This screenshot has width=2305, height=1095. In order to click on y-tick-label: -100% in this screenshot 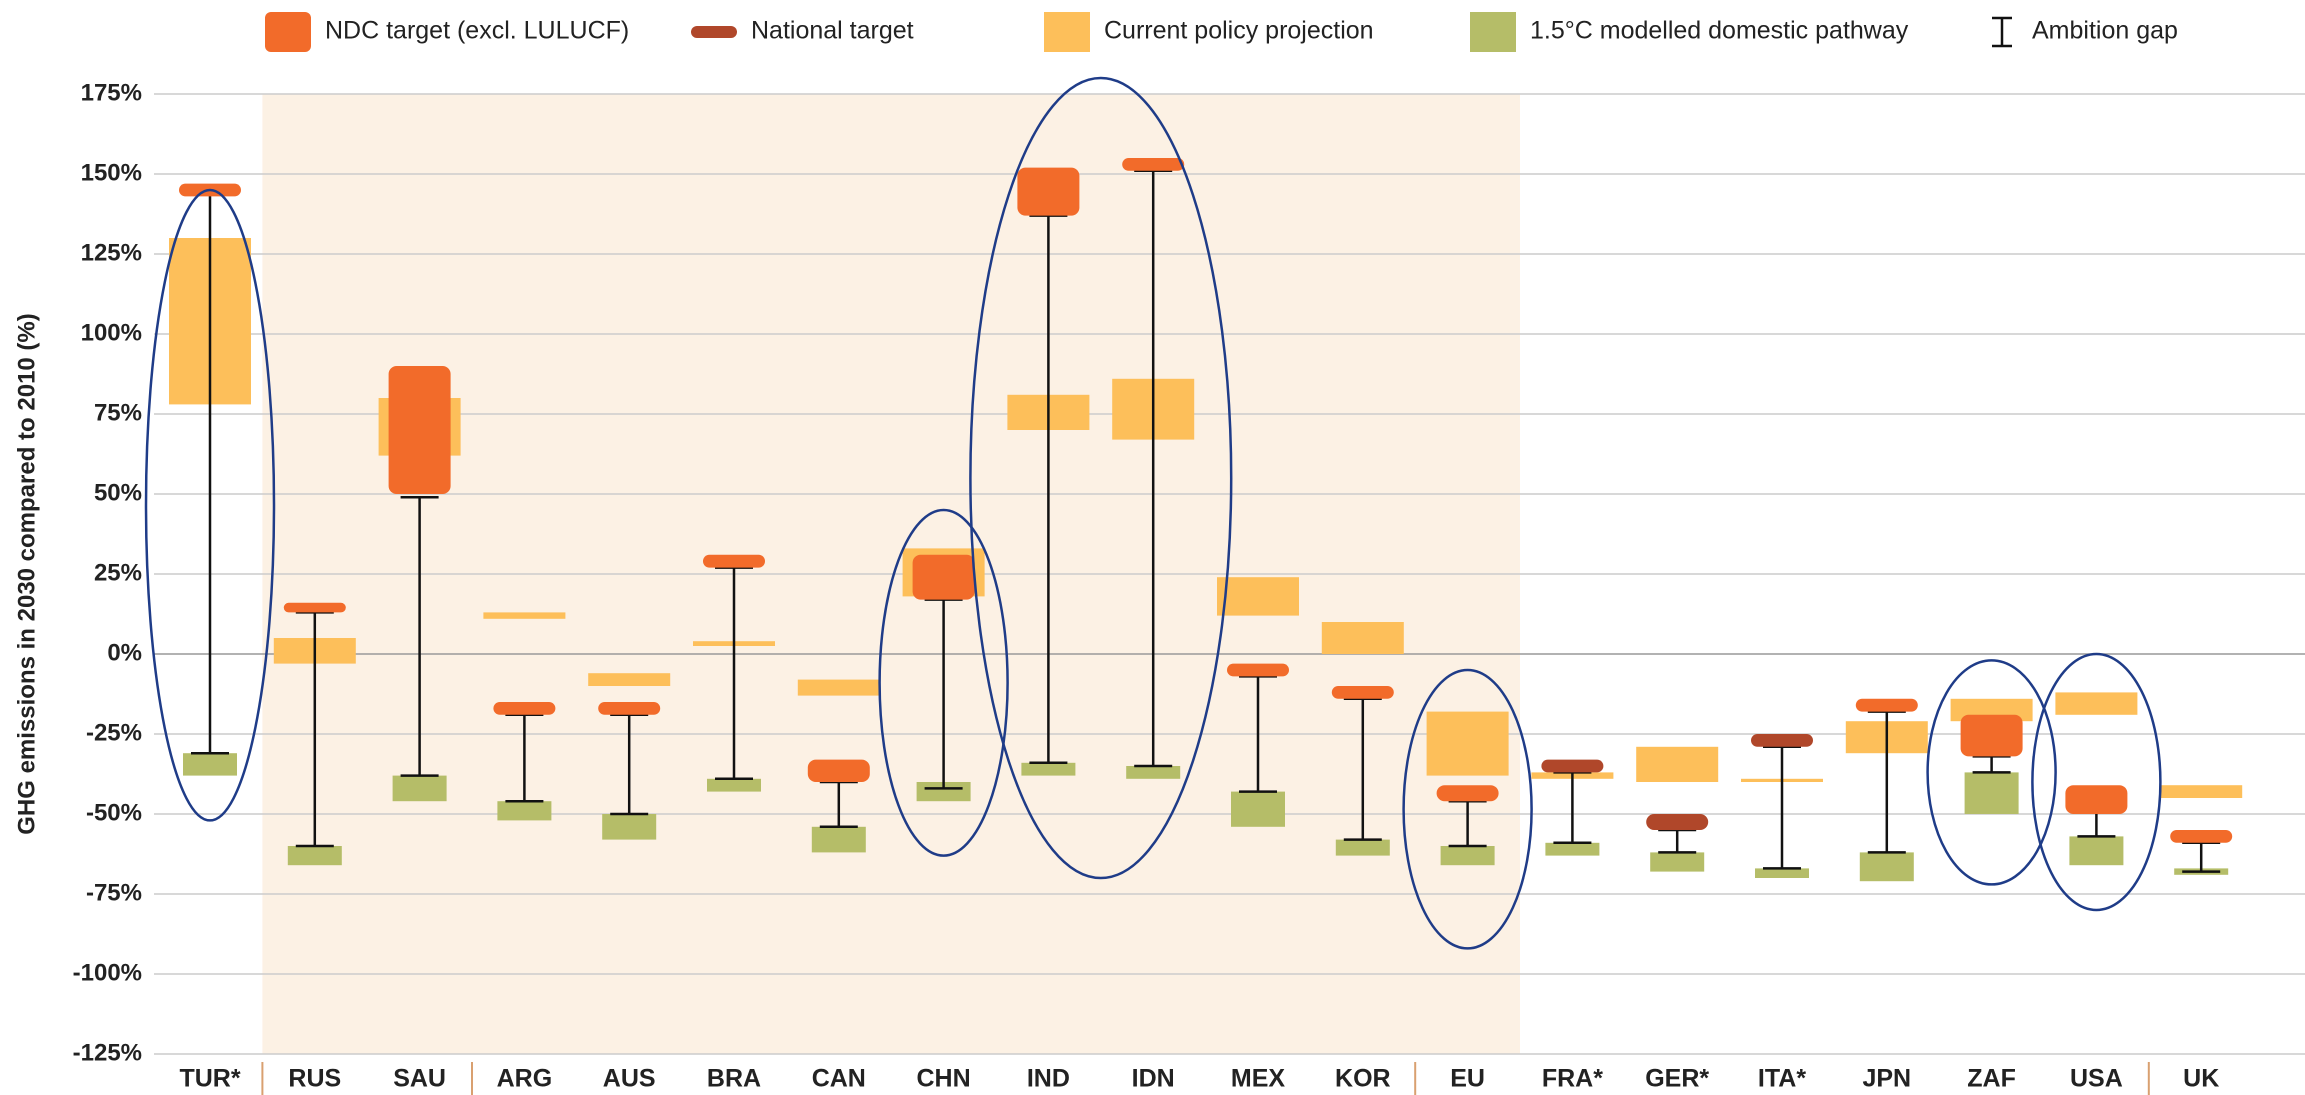, I will do `click(107, 972)`.